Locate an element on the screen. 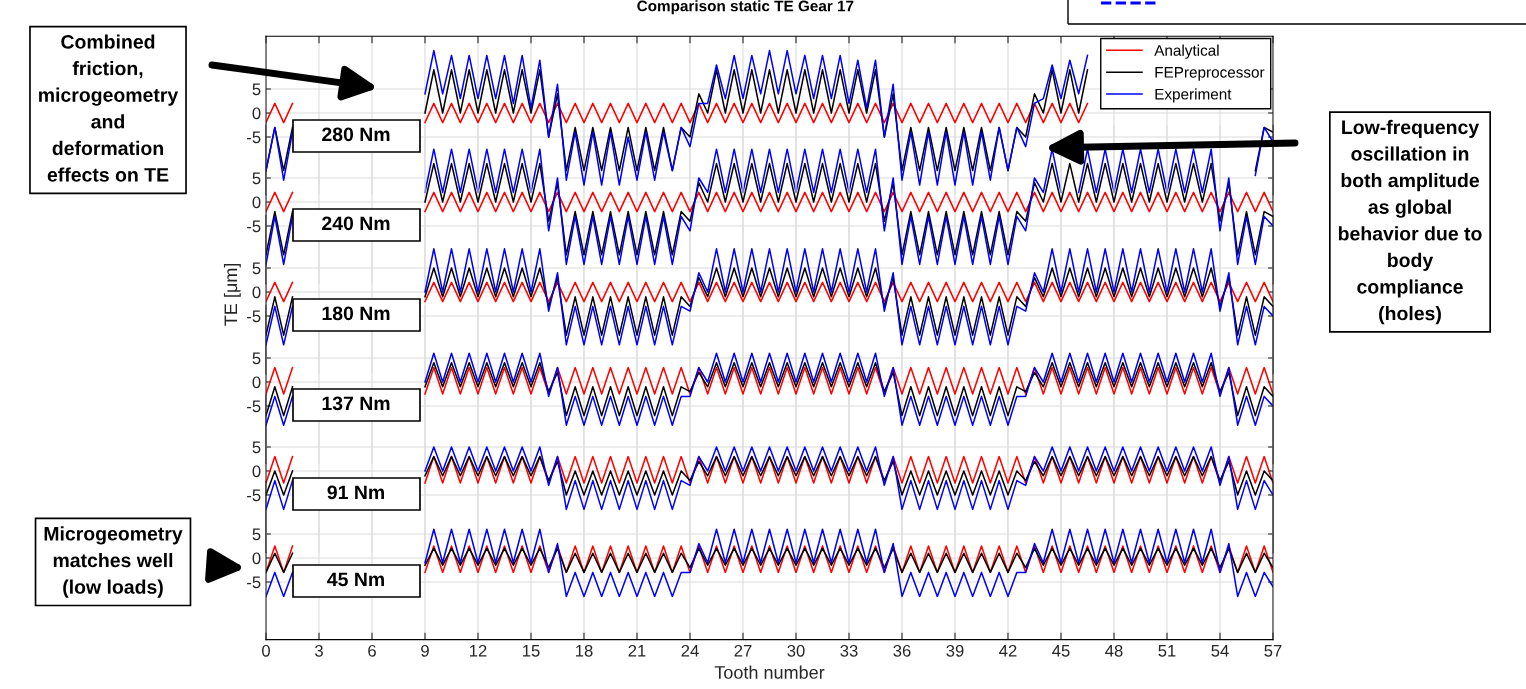 Image resolution: width=1526 pixels, height=689 pixels. x-tick-label: 57 is located at coordinates (1273, 651).